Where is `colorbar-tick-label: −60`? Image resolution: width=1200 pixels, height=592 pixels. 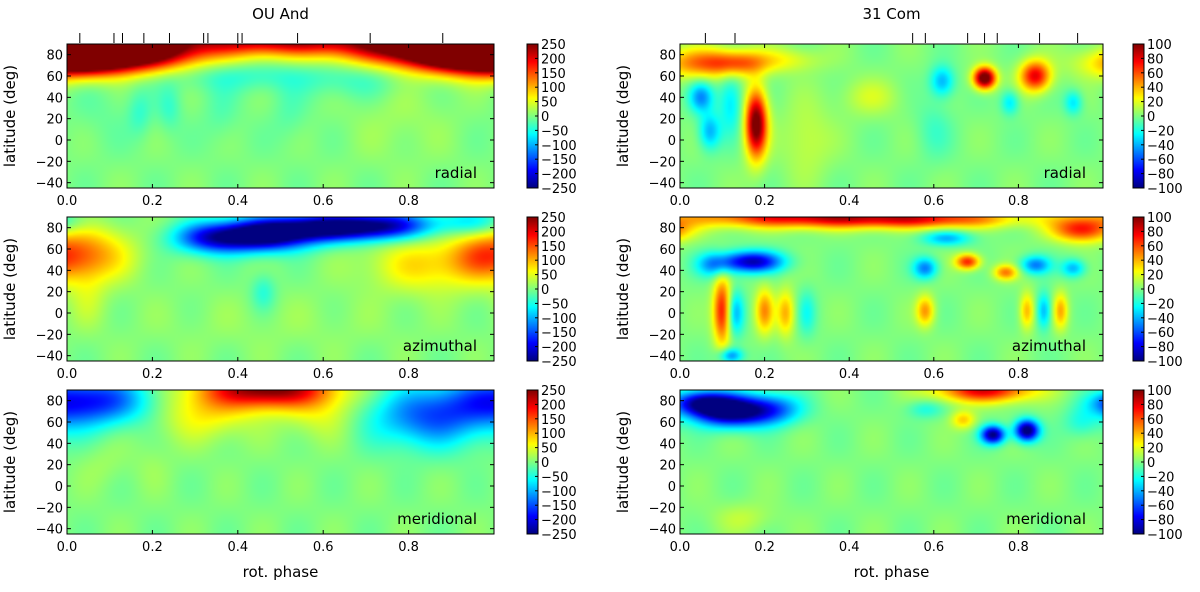
colorbar-tick-label: −60 is located at coordinates (1160, 506).